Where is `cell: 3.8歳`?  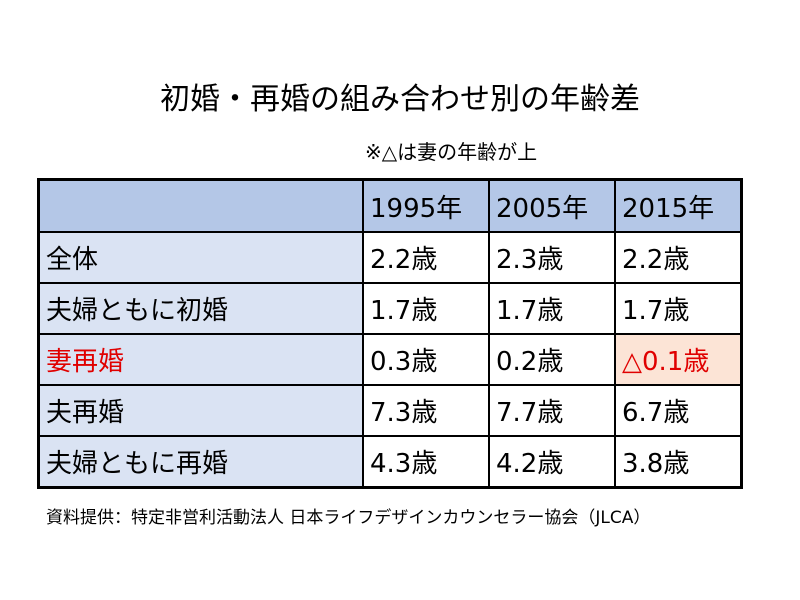 cell: 3.8歳 is located at coordinates (678, 462).